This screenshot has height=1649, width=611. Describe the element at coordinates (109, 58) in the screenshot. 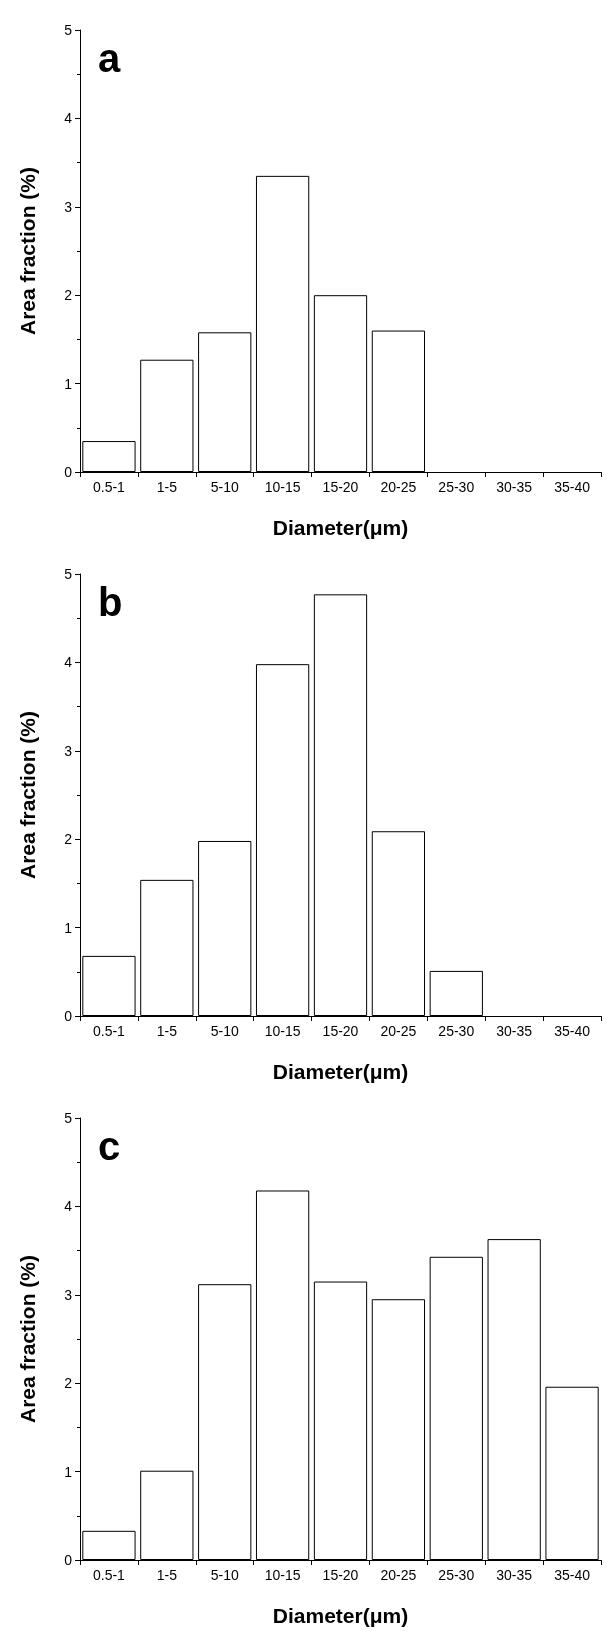

I see `chart-title: a` at that location.